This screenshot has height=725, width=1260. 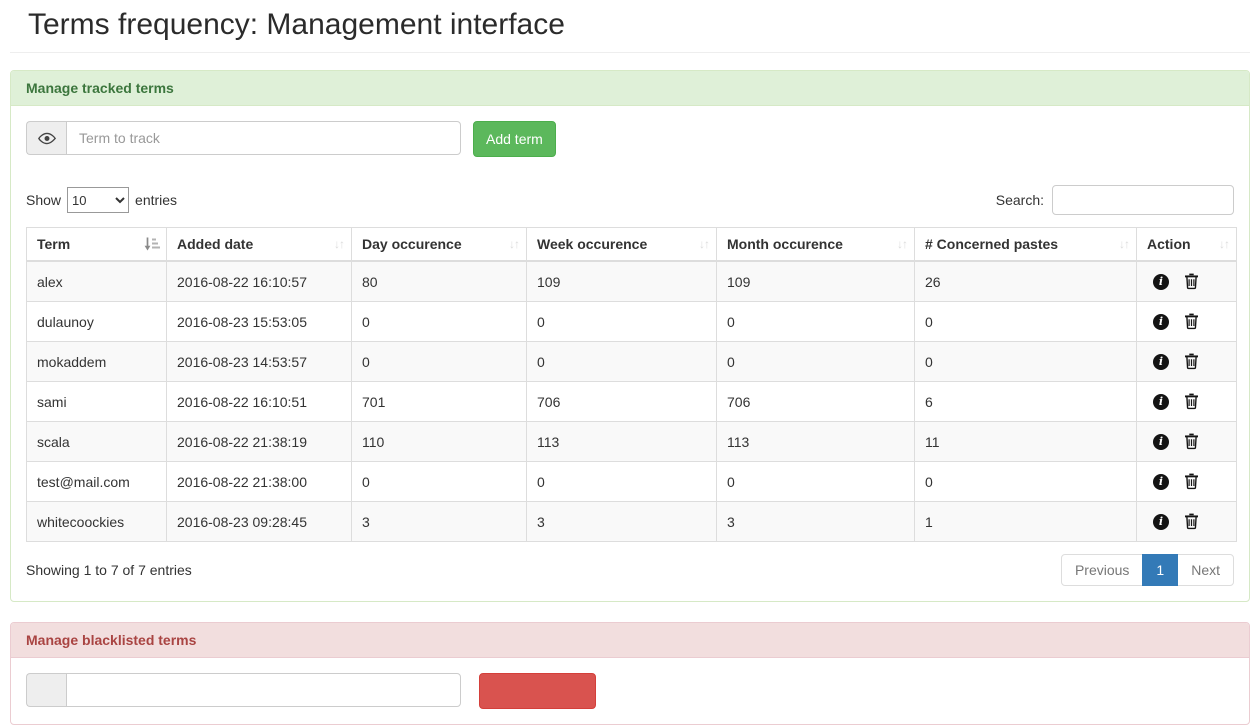 What do you see at coordinates (263, 138) in the screenshot?
I see `term-to-track-input` at bounding box center [263, 138].